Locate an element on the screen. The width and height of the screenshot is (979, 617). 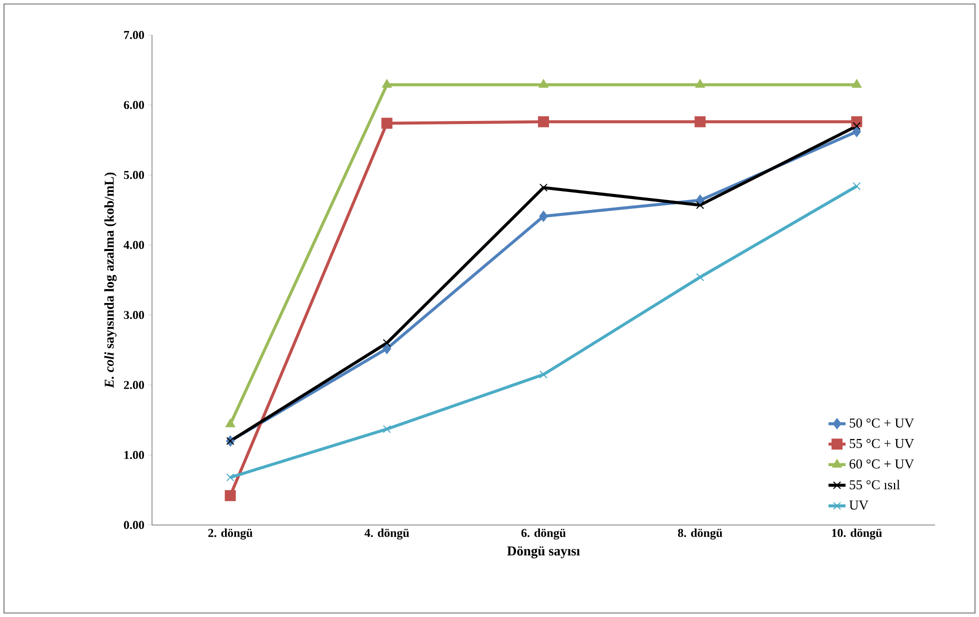
y-tick-label: 6.00 is located at coordinates (134, 105).